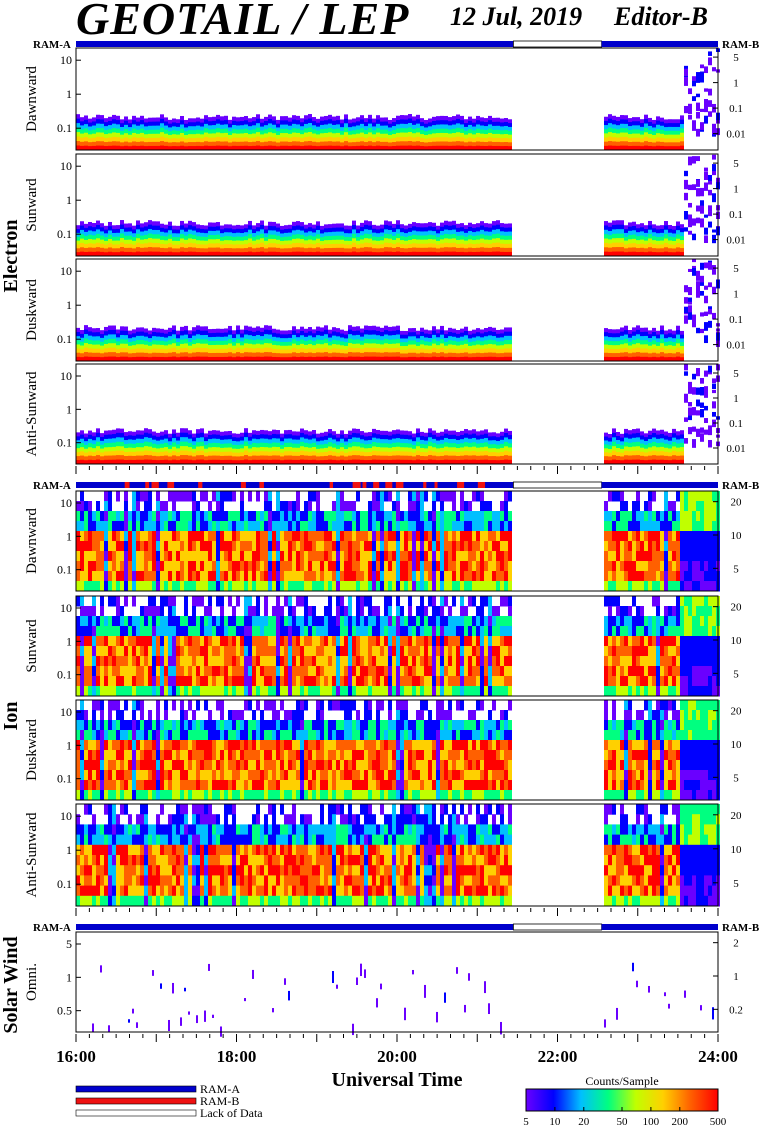 This screenshot has width=762, height=1128. What do you see at coordinates (64, 128) in the screenshot?
I see `y-tick-label: 0.1` at bounding box center [64, 128].